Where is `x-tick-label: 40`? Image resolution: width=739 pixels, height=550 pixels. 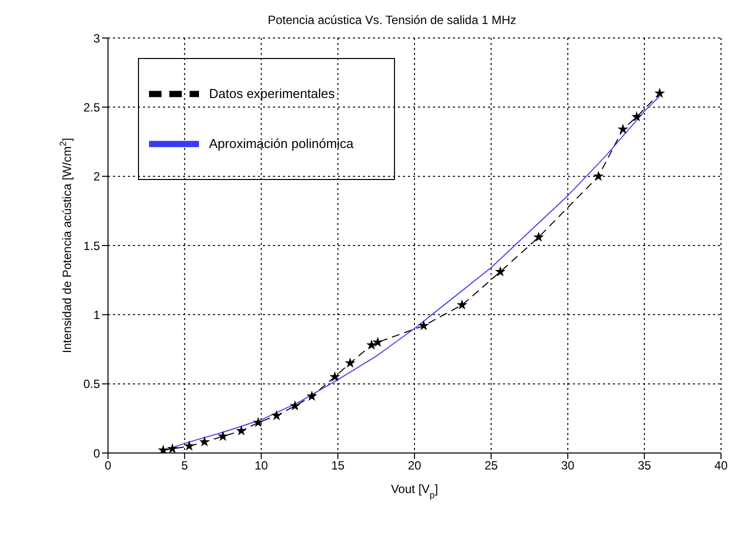
x-tick-label: 40 is located at coordinates (721, 465).